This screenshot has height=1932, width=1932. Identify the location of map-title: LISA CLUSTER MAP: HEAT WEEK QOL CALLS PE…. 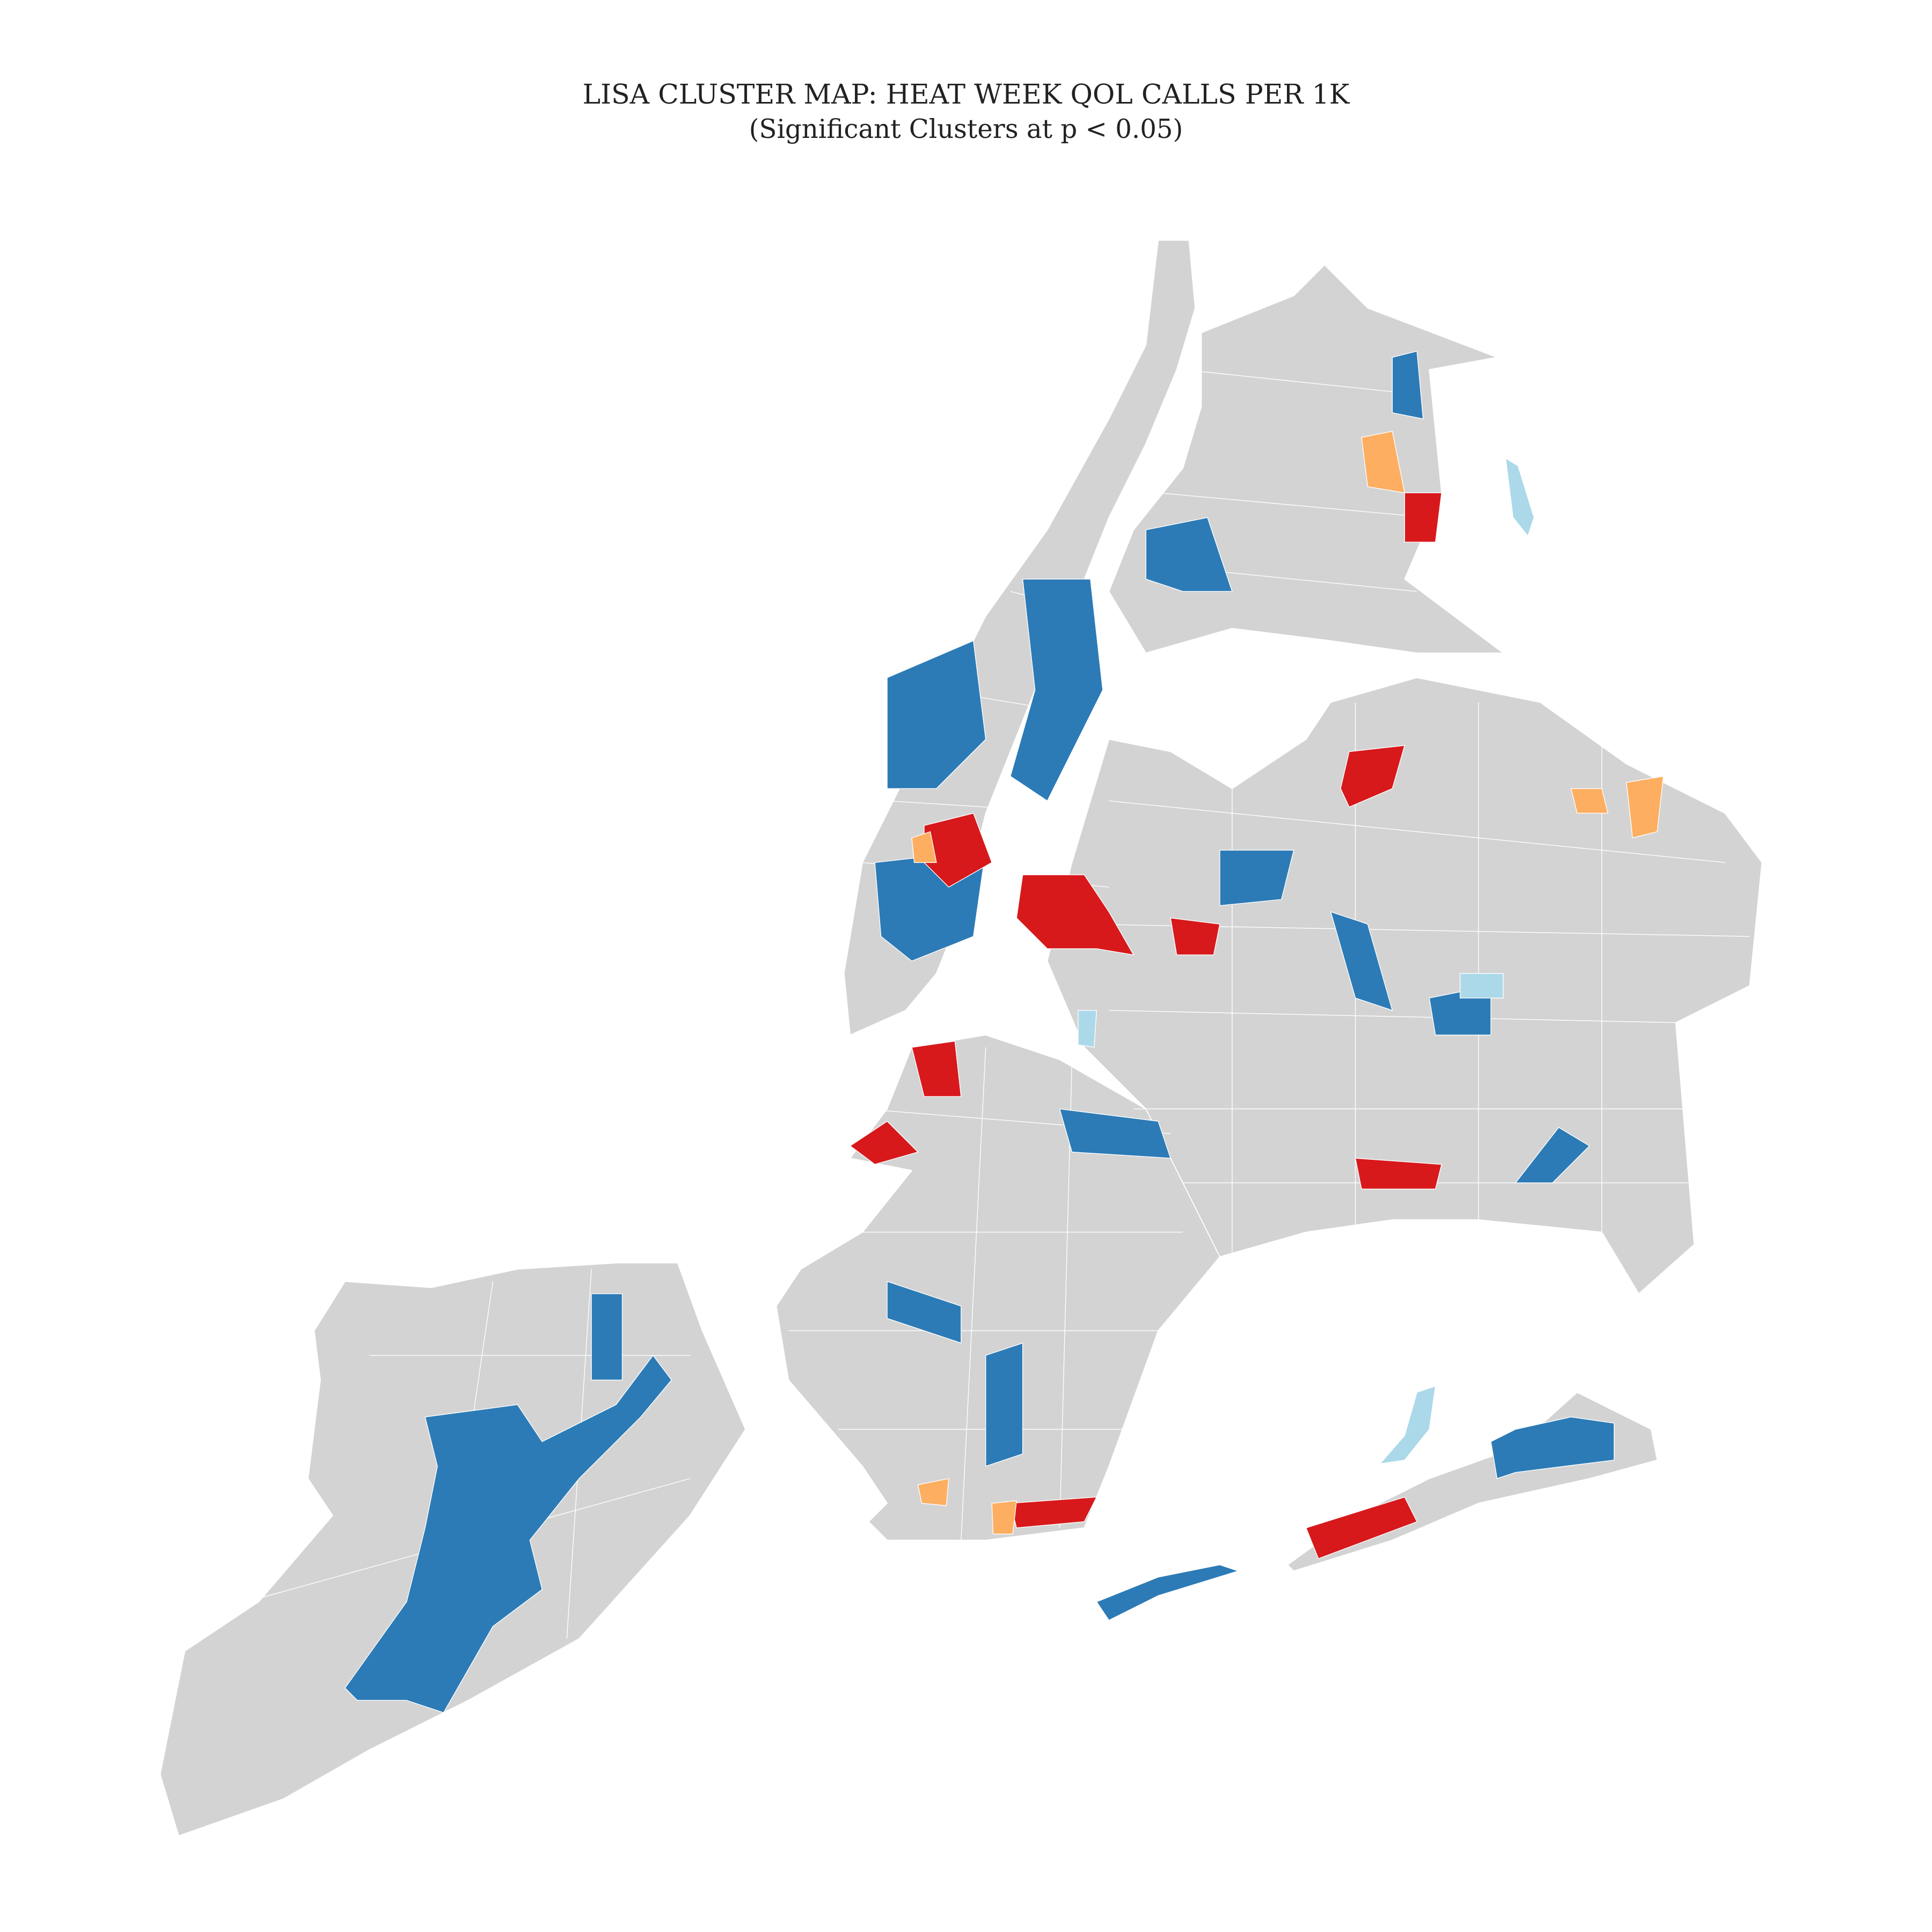
(966, 94).